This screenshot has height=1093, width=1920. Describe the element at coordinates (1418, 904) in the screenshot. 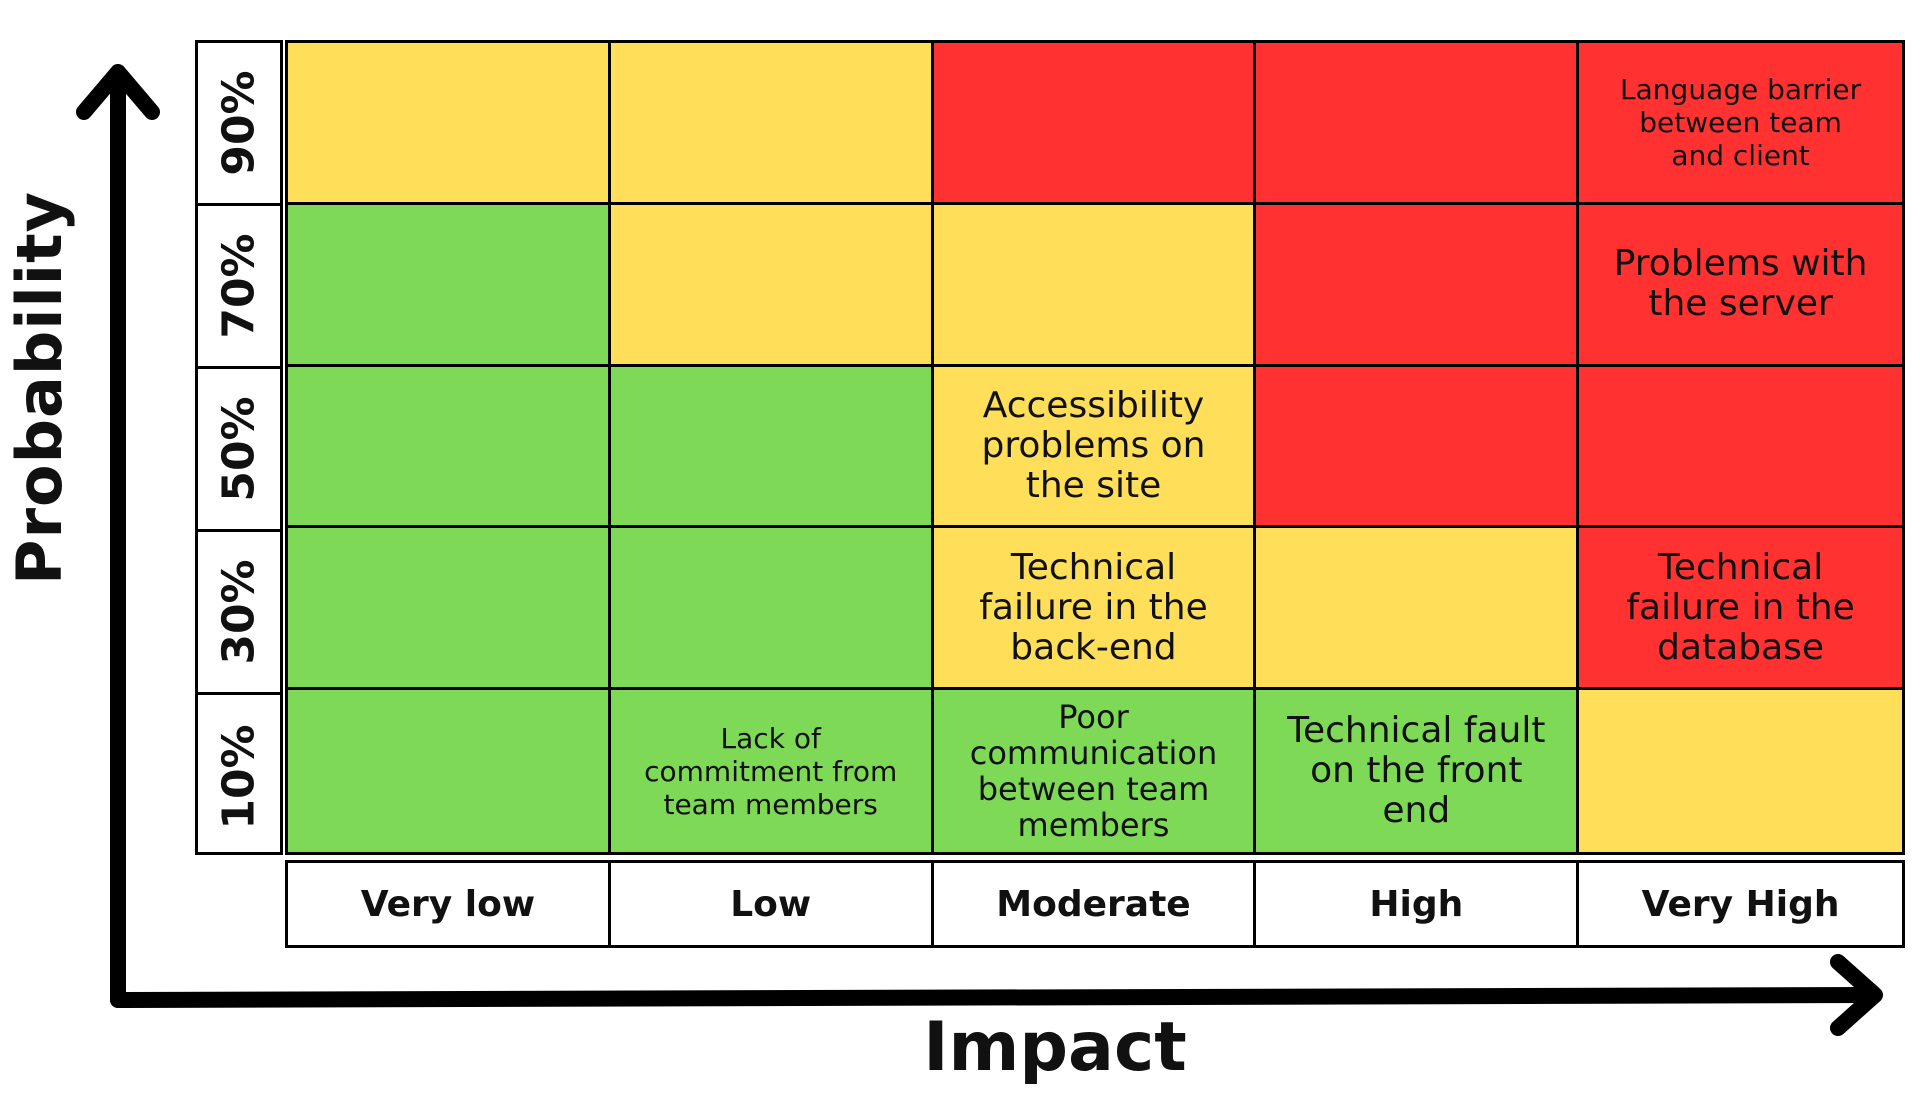

I see `impact-label: High` at that location.